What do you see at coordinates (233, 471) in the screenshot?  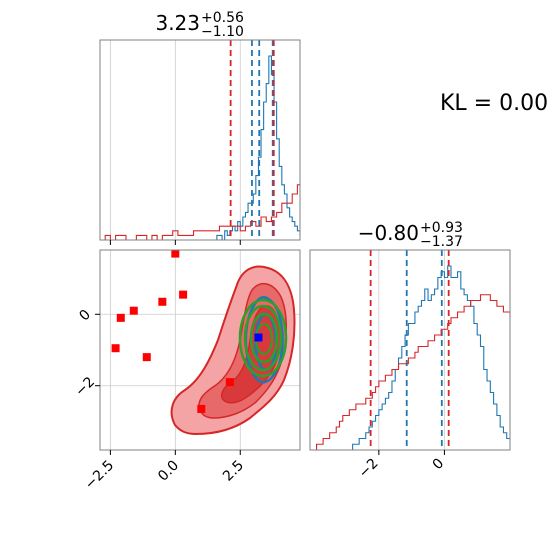 I see `scatter-xtick-label-2: 2.5` at bounding box center [233, 471].